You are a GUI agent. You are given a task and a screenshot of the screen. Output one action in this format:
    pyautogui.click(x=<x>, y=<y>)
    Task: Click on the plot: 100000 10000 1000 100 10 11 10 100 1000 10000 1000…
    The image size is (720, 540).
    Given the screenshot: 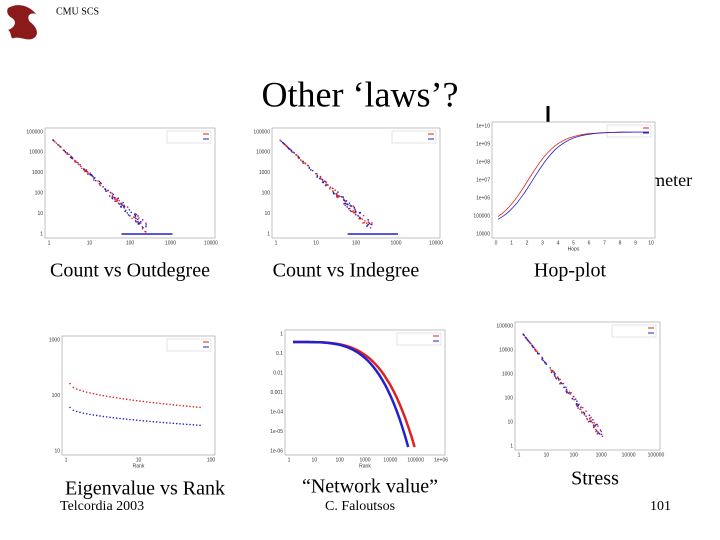 What is the action you would take?
    pyautogui.click(x=580, y=405)
    